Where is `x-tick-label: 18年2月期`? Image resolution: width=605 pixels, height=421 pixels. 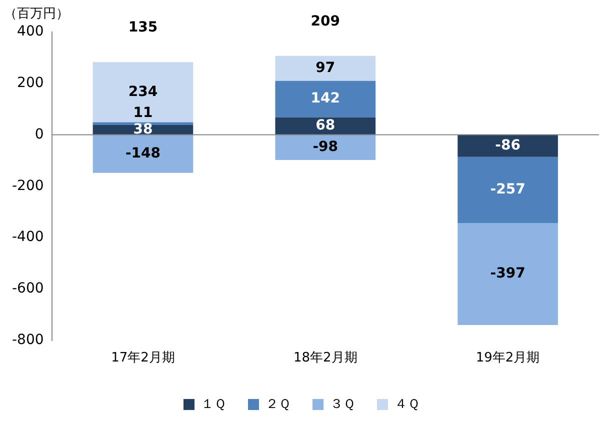 x-tick-label: 18年2月期 is located at coordinates (325, 358).